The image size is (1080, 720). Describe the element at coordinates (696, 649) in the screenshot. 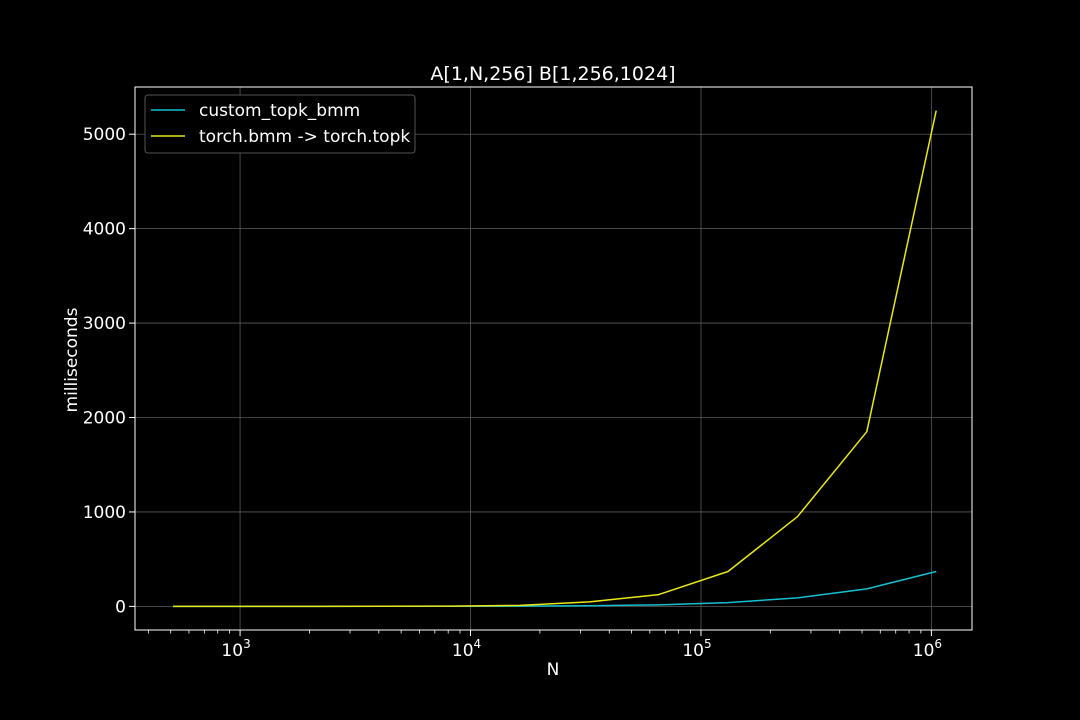

I see `x-tick-label: 10⁵` at that location.